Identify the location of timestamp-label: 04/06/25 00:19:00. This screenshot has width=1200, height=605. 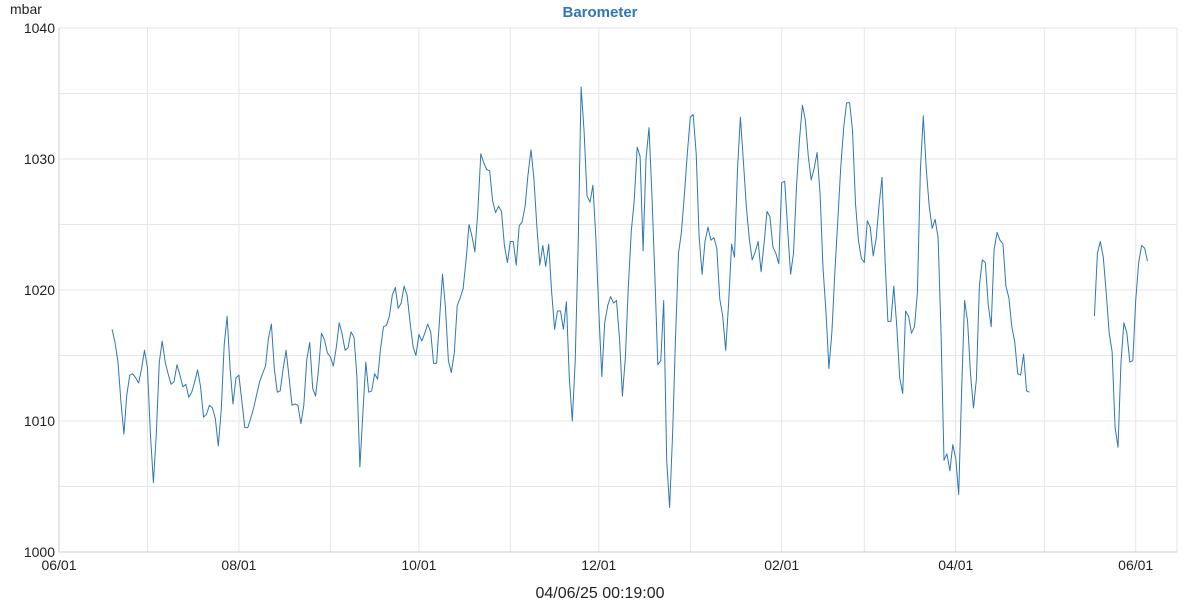
(599, 592).